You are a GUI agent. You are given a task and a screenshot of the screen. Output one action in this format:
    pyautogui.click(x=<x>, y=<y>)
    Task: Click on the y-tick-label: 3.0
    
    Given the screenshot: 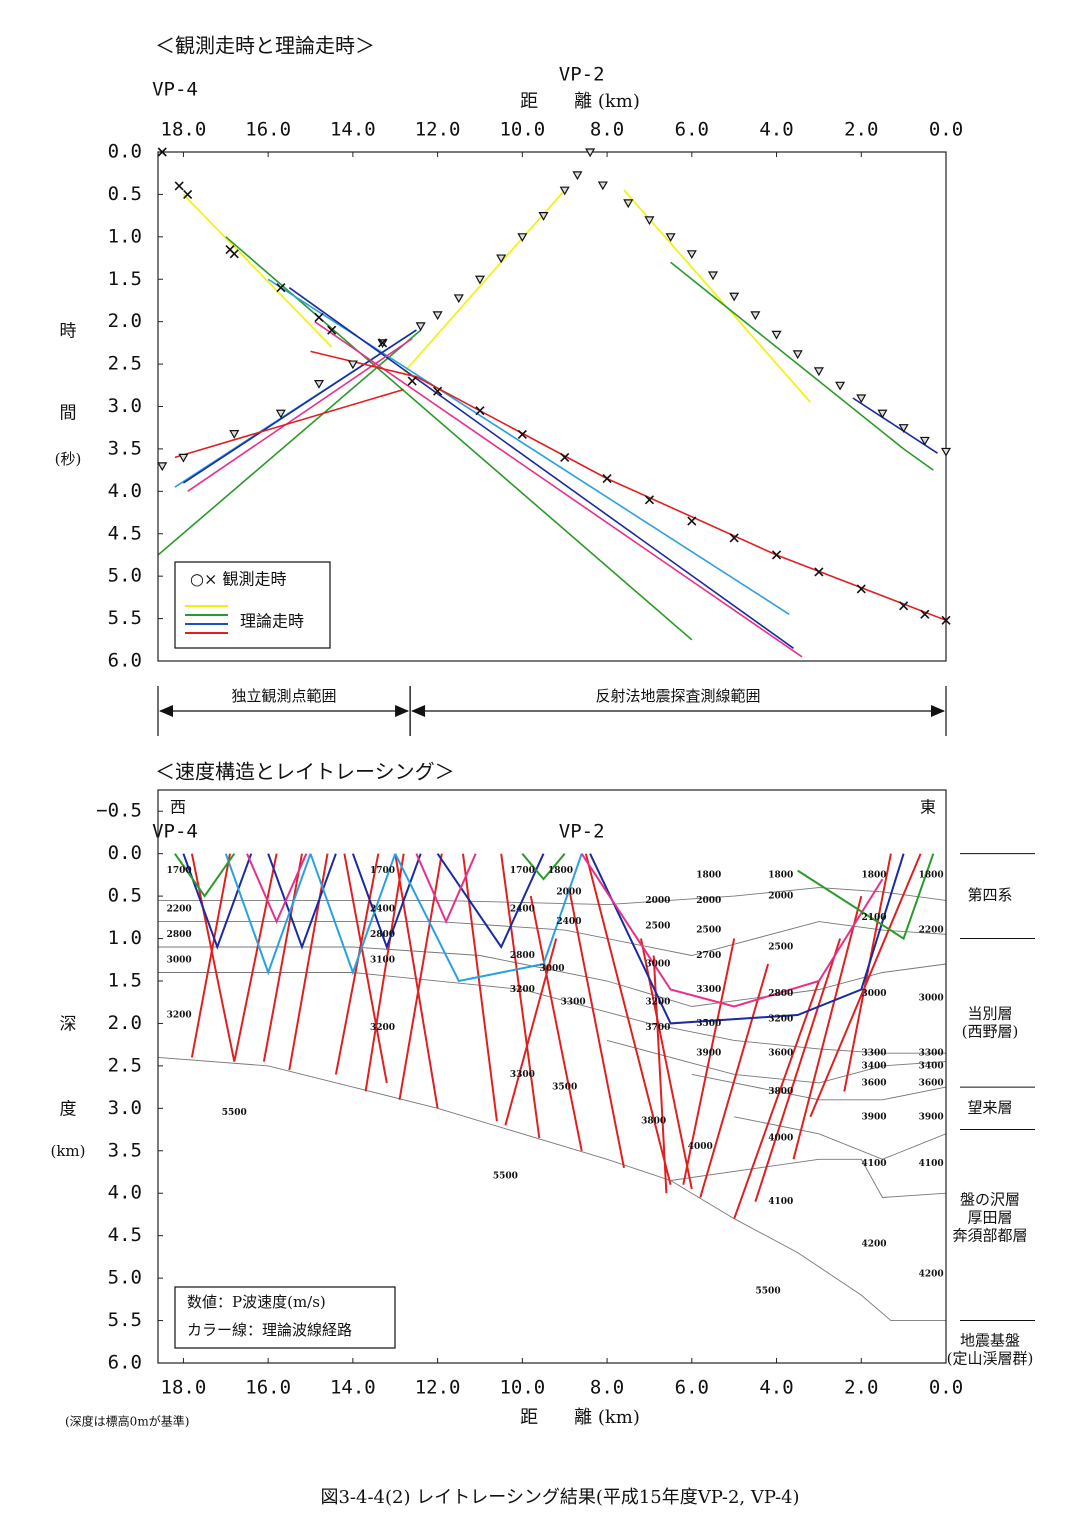 What is the action you would take?
    pyautogui.click(x=125, y=1108)
    